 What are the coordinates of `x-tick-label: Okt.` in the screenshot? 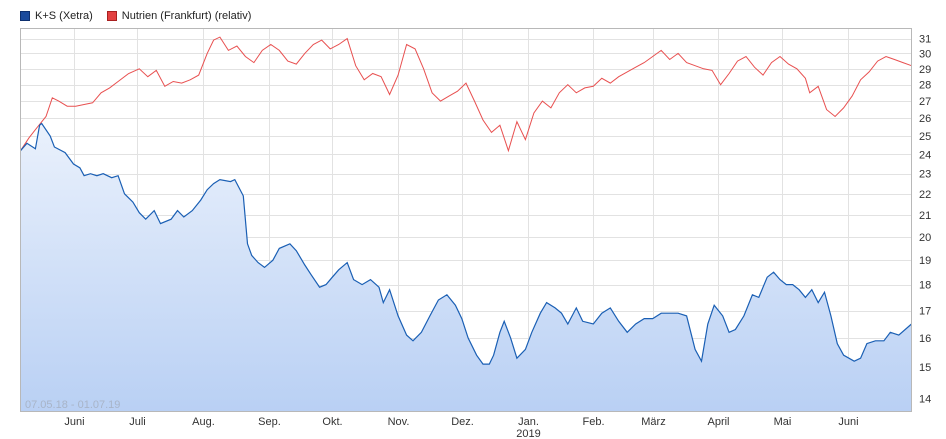 It's located at (332, 422).